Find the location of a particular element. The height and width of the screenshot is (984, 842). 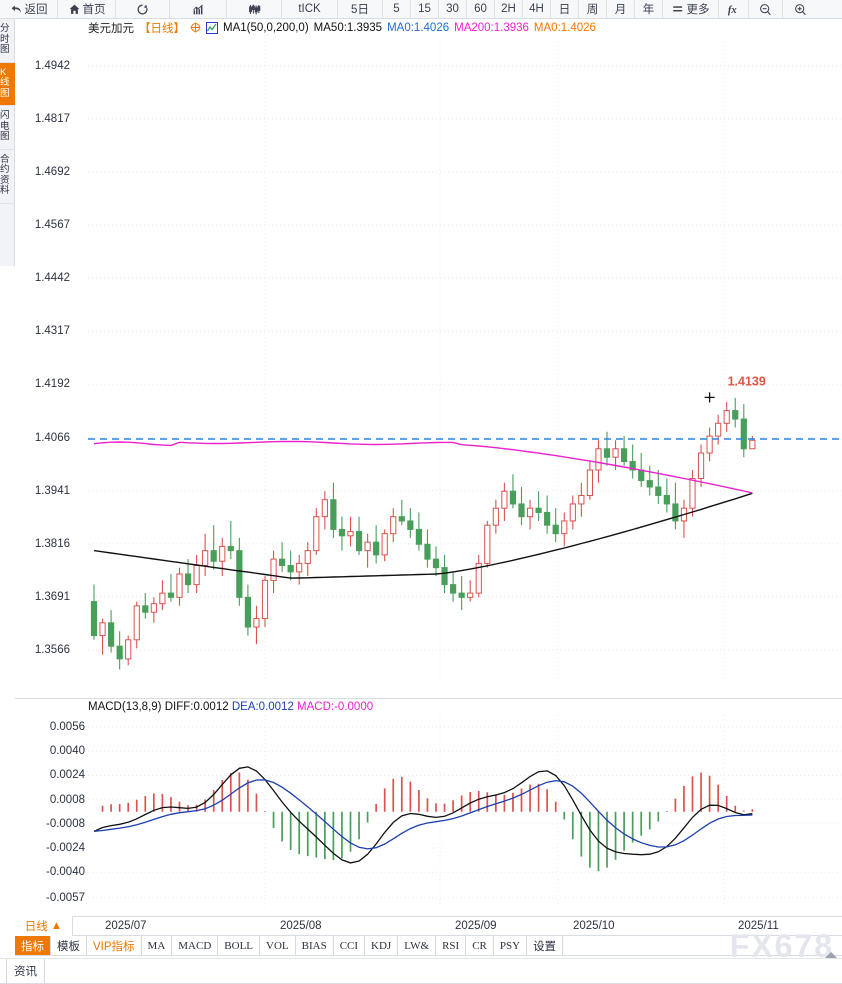

toolbar-home: 首页 is located at coordinates (87, 9).